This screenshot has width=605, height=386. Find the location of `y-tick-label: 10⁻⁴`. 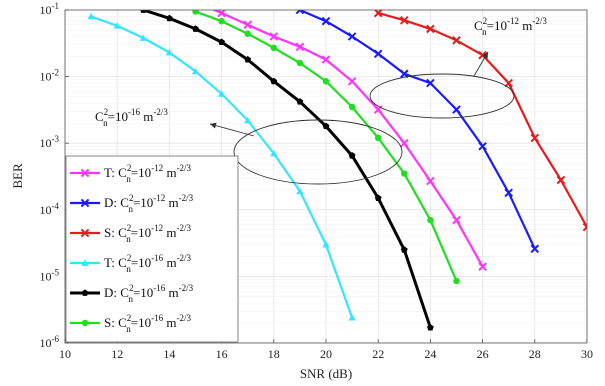

y-tick-label: 10⁻⁴ is located at coordinates (50, 209).